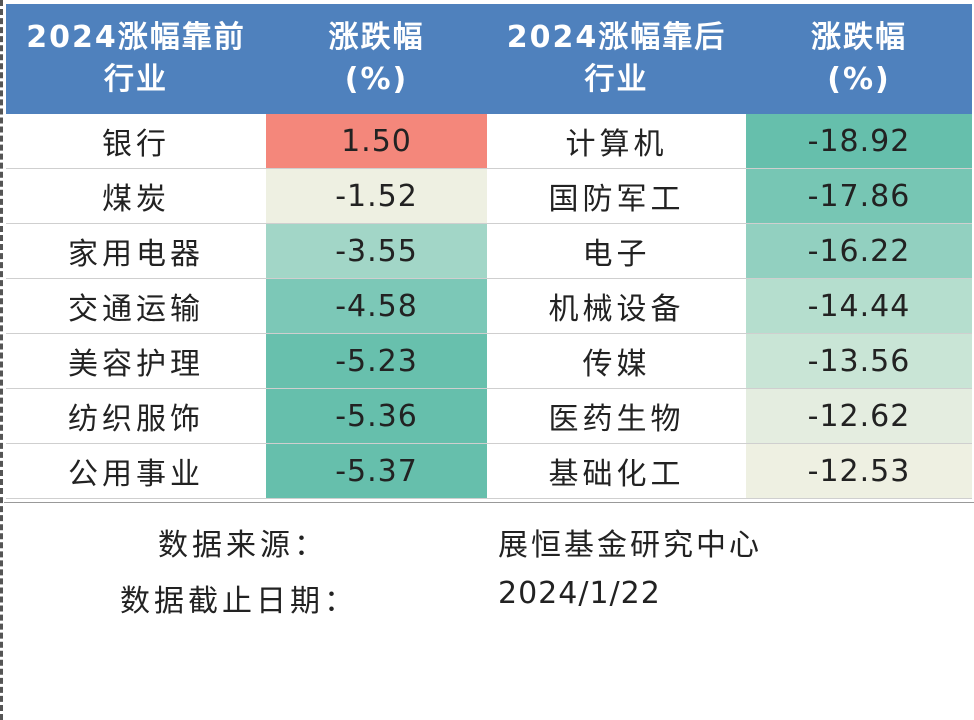 The height and width of the screenshot is (720, 974). Describe the element at coordinates (376, 37) in the screenshot. I see `header-top-change-line1: 涨跌幅` at that location.